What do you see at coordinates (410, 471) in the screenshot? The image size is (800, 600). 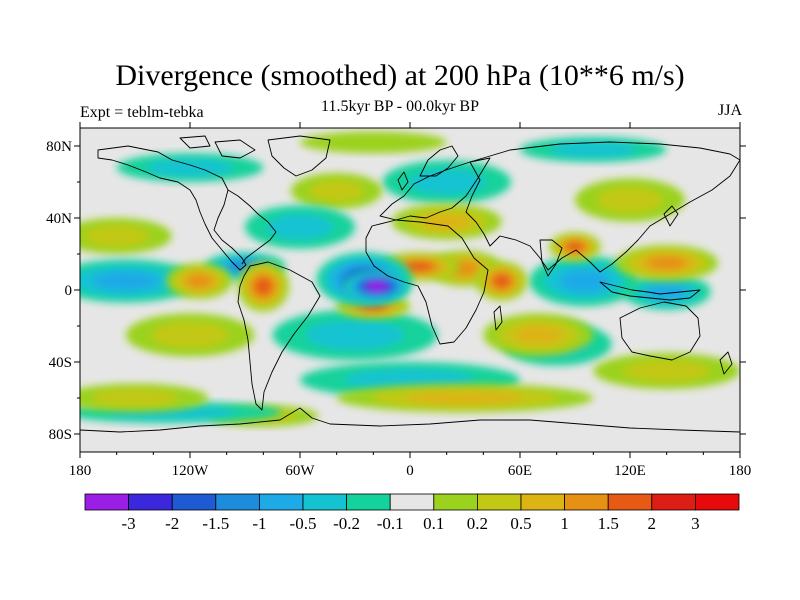 I see `x-tick-label: 0` at bounding box center [410, 471].